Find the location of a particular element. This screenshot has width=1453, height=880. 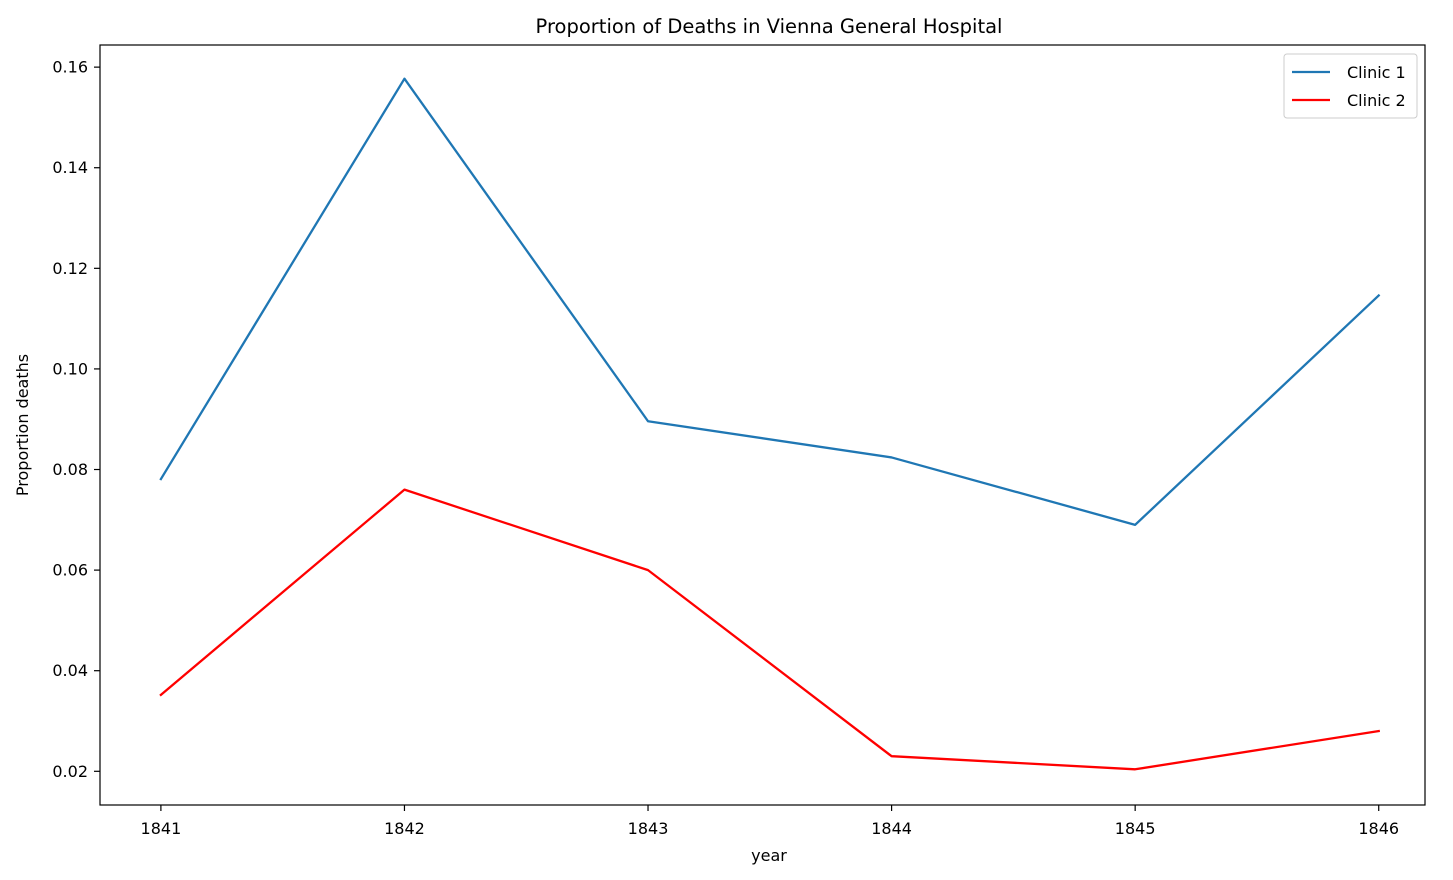

y-tick-label: 0.12 is located at coordinates (70, 268).